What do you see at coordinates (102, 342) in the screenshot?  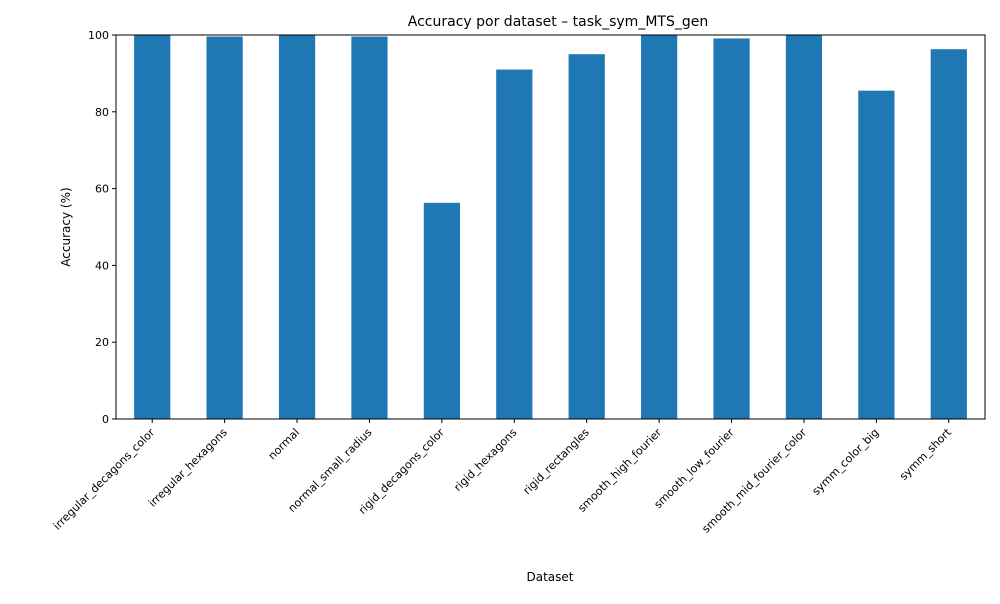 I see `y-tick-label: 20` at bounding box center [102, 342].